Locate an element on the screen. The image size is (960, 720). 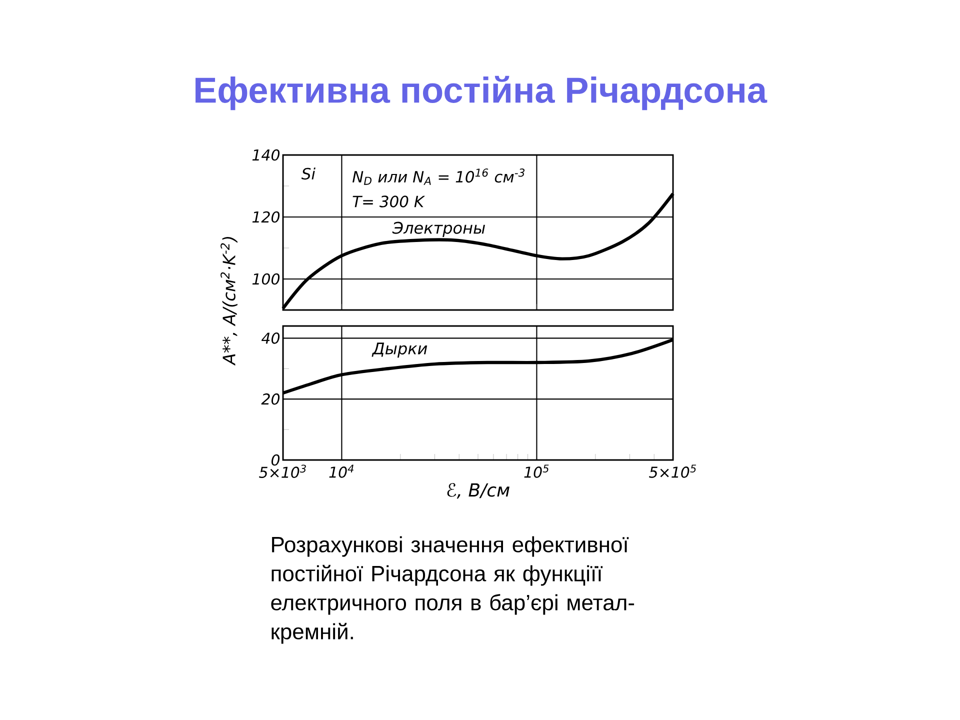
y-tick-label: 40 is located at coordinates (270, 338).